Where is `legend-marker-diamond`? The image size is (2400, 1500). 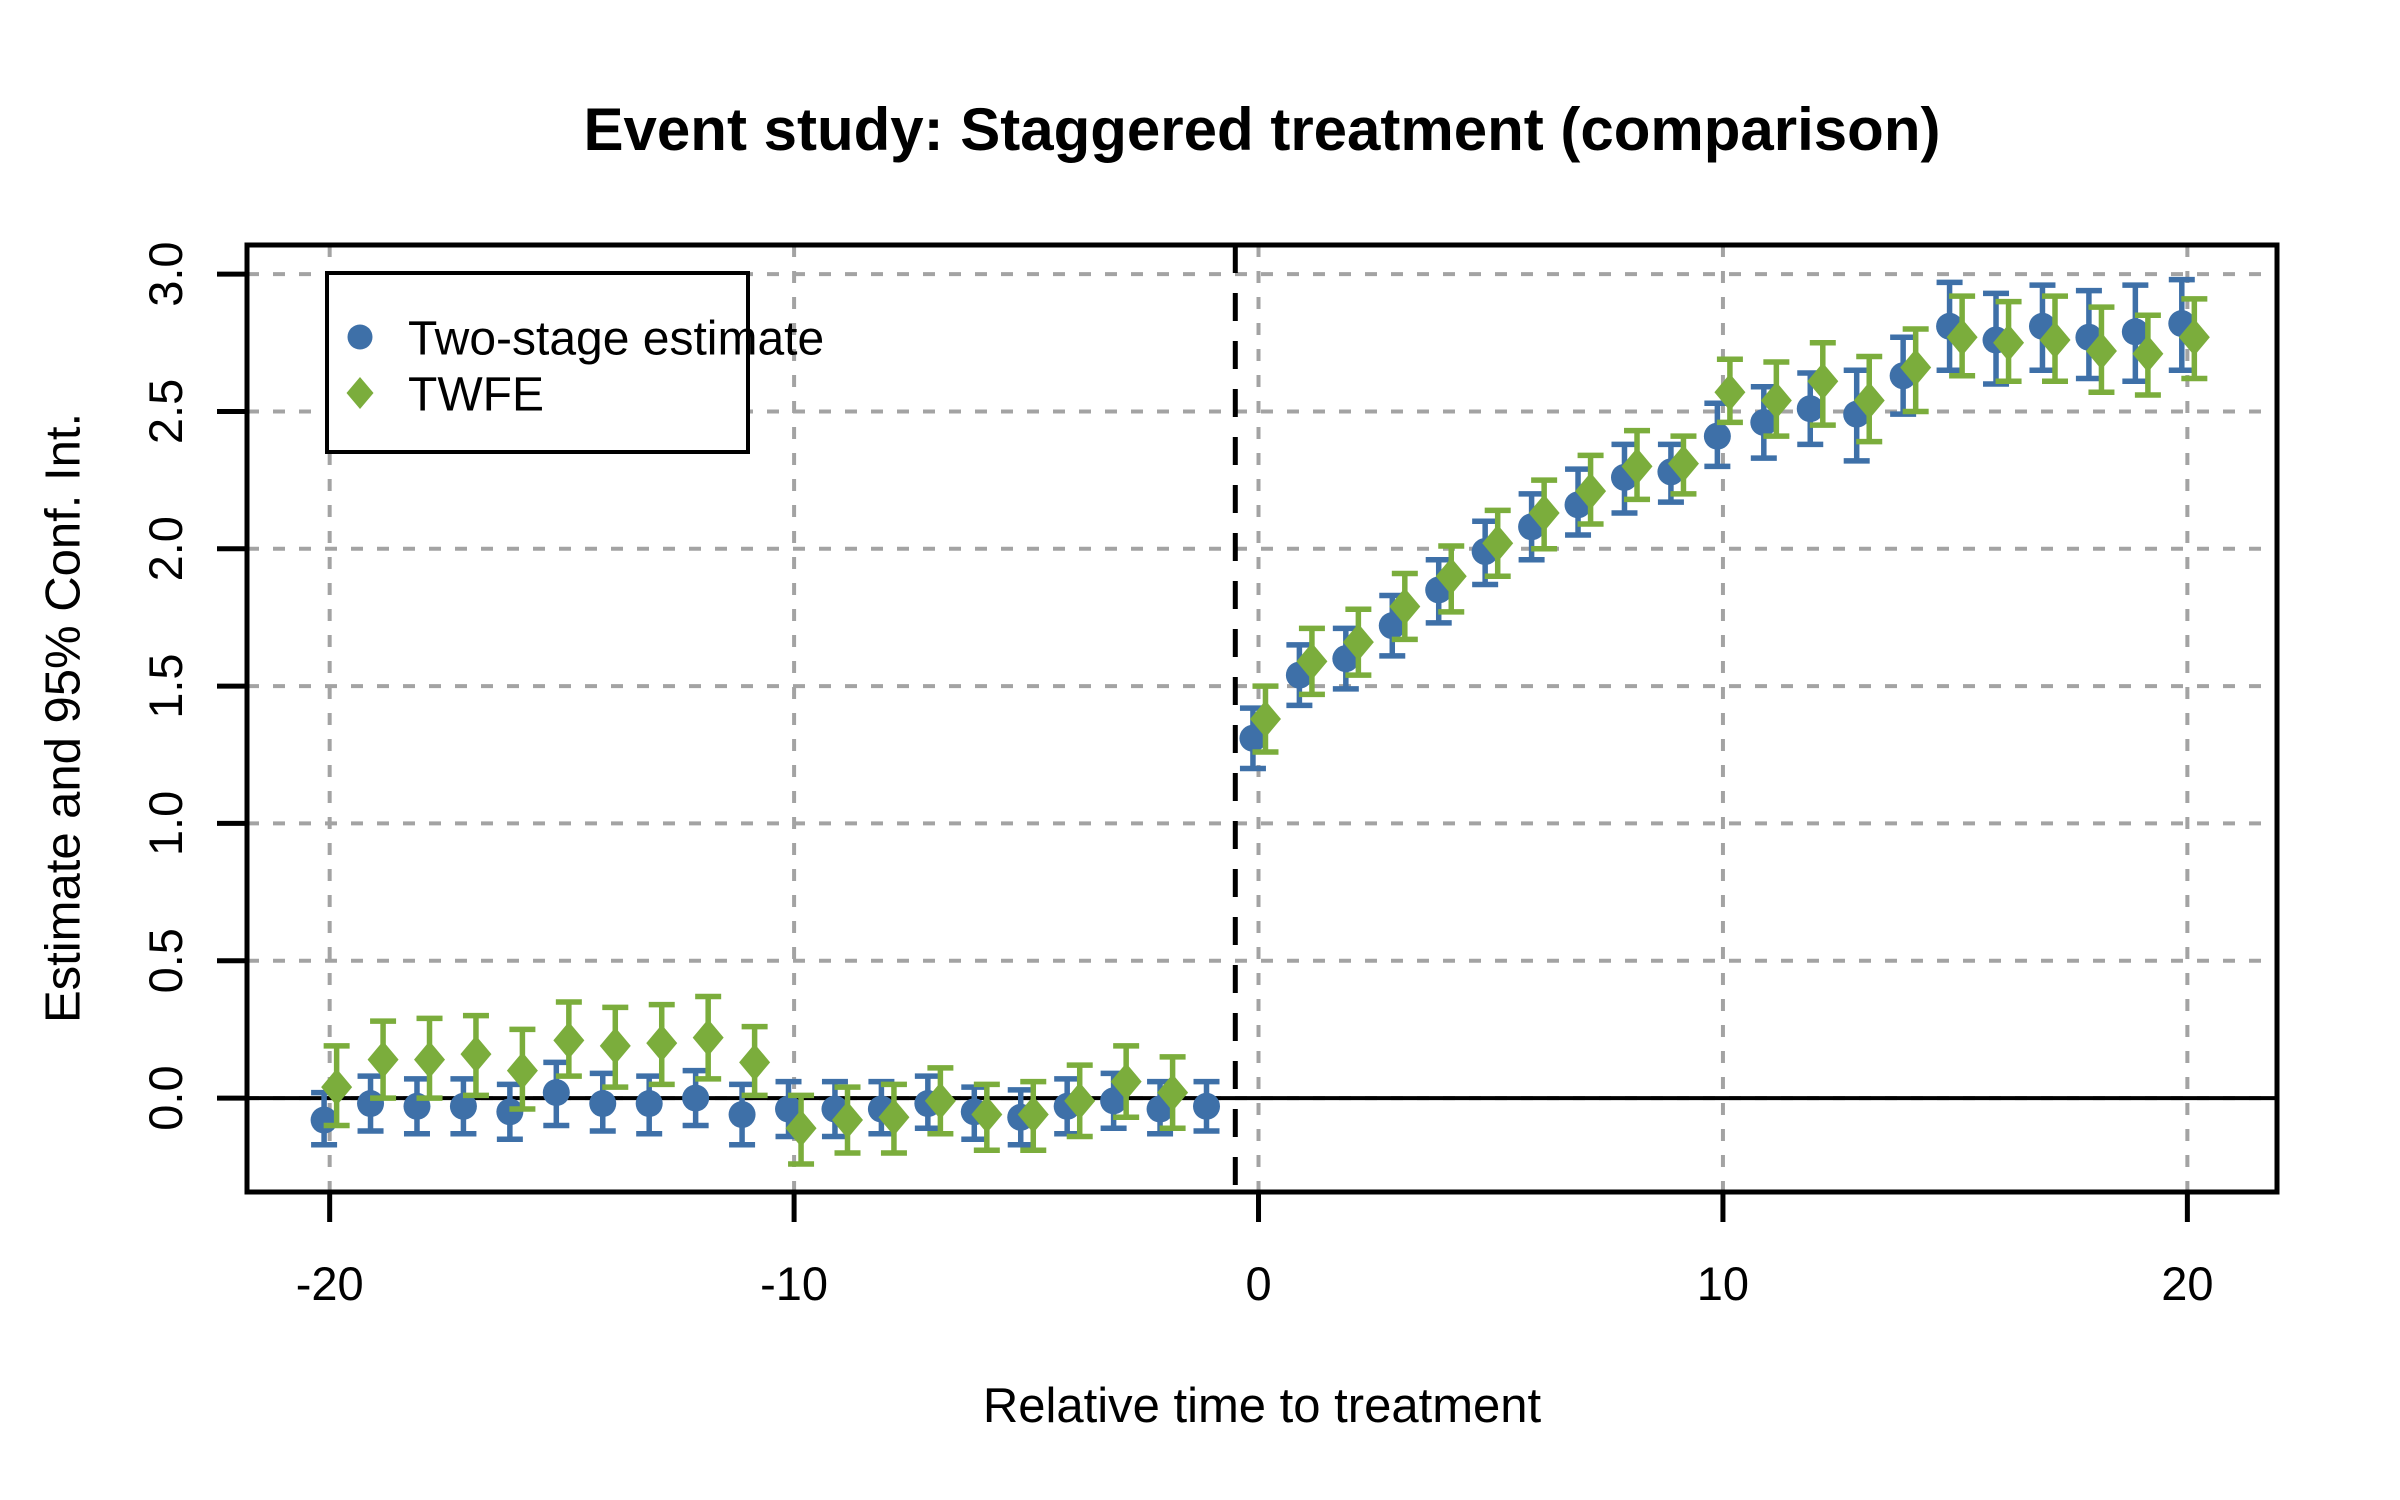 legend-marker-diamond is located at coordinates (360, 393).